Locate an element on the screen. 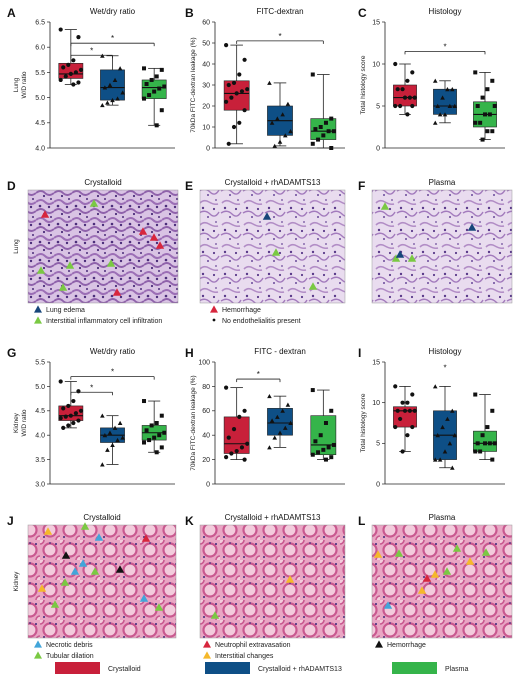 This screenshot has height=679, width=520. y-tick-label: 5.0 is located at coordinates (40, 98).